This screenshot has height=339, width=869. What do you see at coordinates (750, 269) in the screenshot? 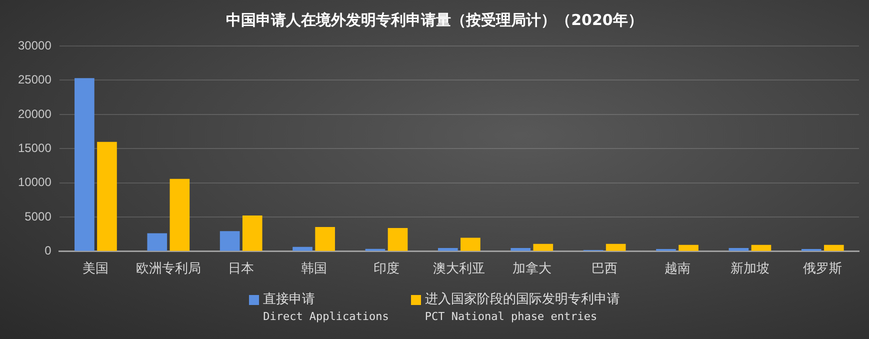
I see `x-tick-label: 新加坡` at bounding box center [750, 269].